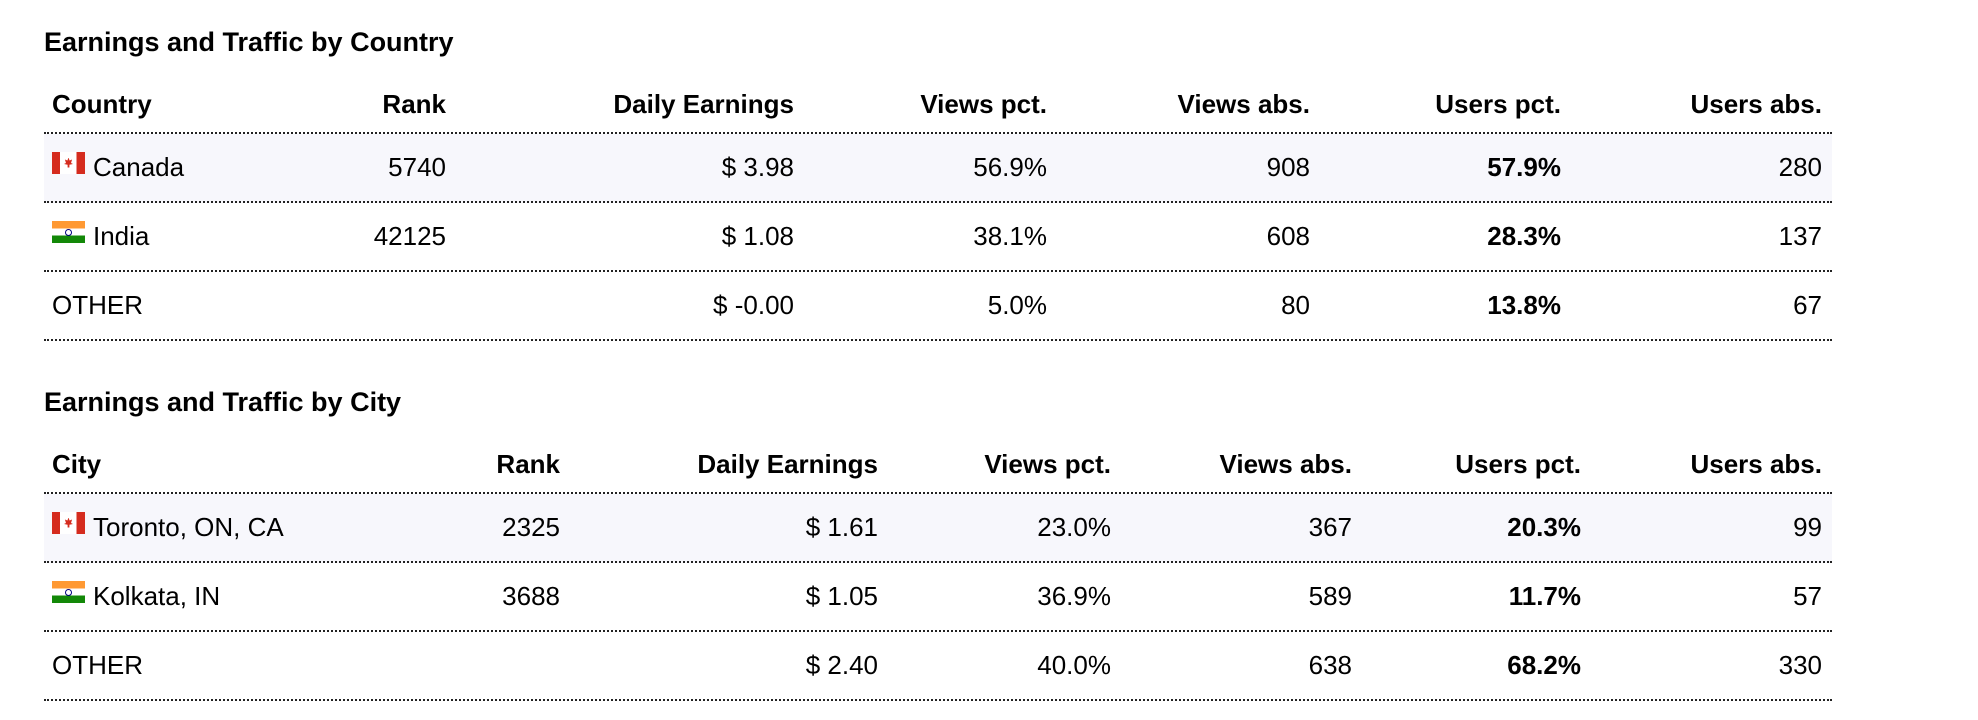 This screenshot has width=1978, height=720. I want to click on header-city: City, so click(77, 463).